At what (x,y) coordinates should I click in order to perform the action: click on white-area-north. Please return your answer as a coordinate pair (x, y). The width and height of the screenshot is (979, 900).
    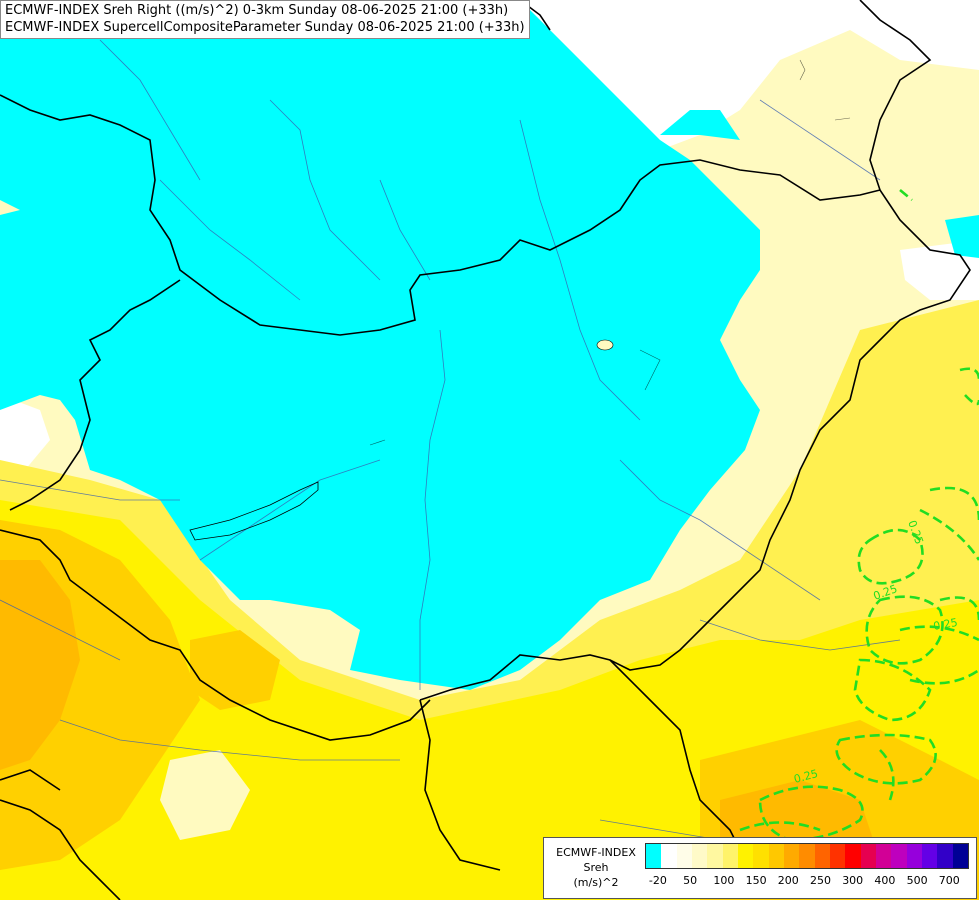
    Looking at the image, I should click on (749, 75).